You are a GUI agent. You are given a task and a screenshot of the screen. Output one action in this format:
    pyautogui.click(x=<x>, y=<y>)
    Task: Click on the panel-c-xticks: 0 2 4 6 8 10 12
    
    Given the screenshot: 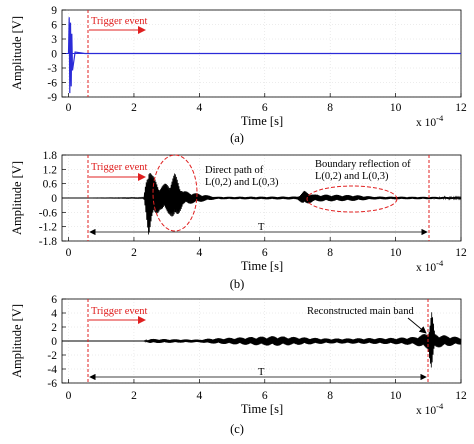 What is the action you would take?
    pyautogui.click(x=266, y=390)
    